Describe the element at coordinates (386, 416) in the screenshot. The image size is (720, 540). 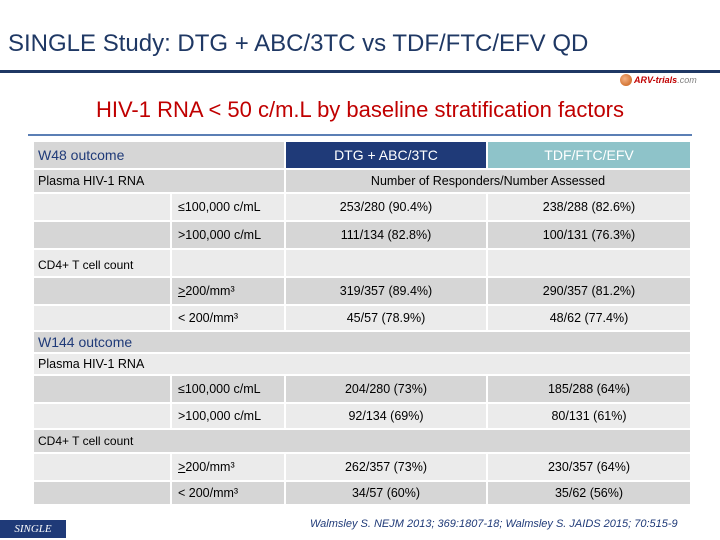
I see `arm1-value: 92/134 (69%)` at that location.